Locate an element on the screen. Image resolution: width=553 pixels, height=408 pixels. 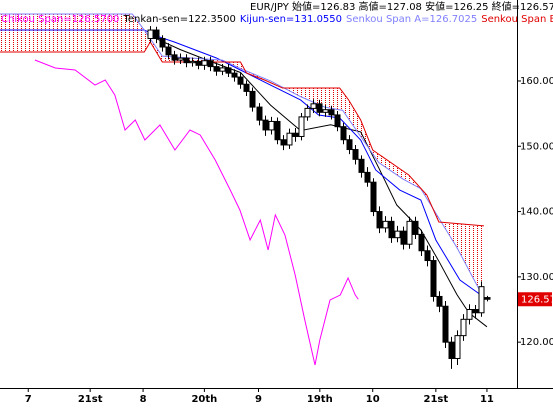
x-tick-label: 10 is located at coordinates (373, 399).